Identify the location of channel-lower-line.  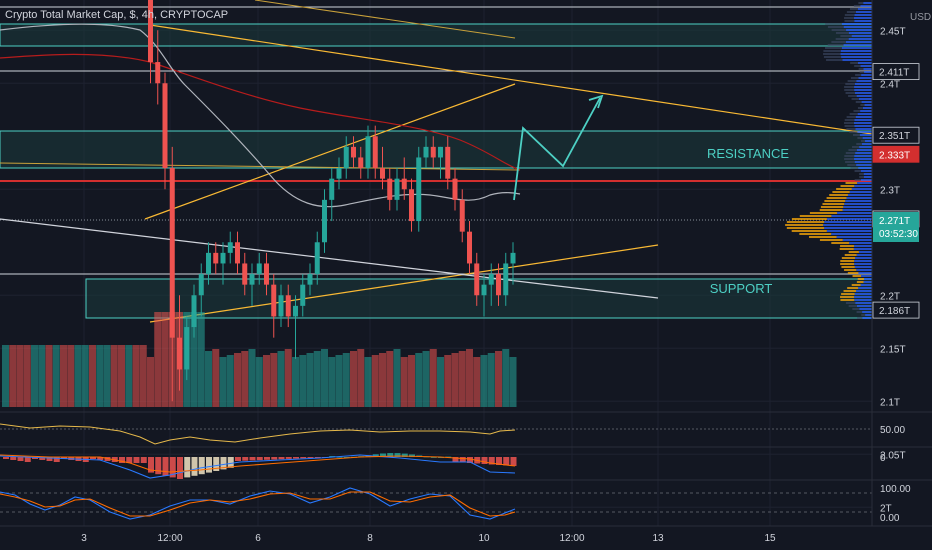
(404, 283).